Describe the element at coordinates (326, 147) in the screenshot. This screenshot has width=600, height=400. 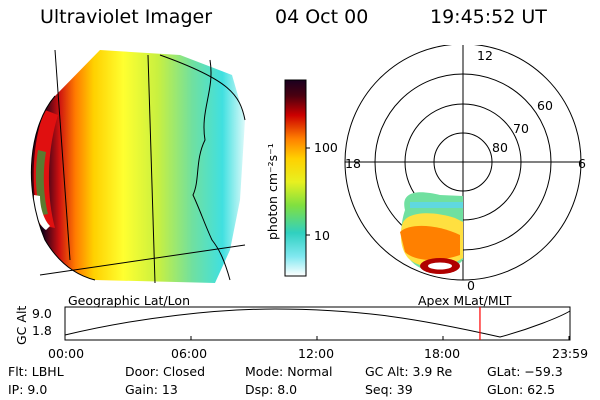
I see `colorbar-tick-100: 100` at that location.